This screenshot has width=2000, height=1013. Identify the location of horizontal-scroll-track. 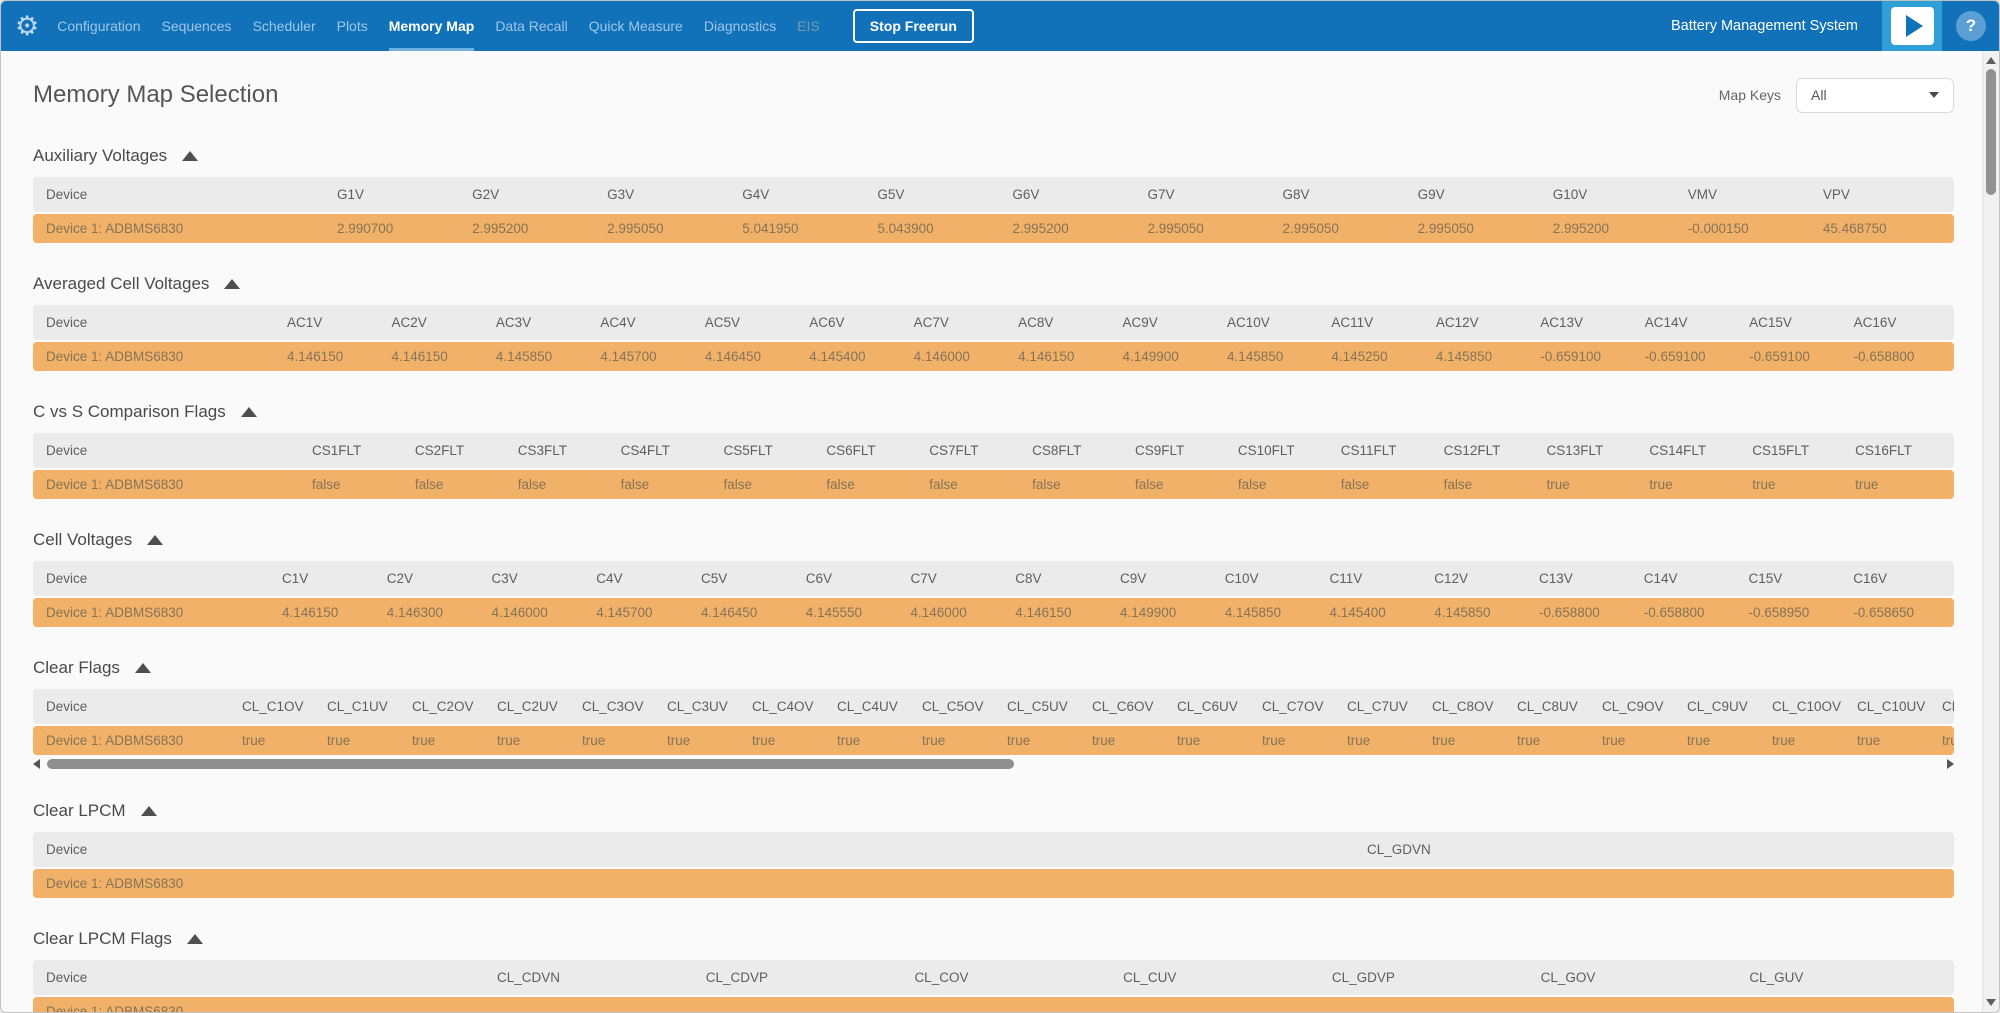
(993, 764).